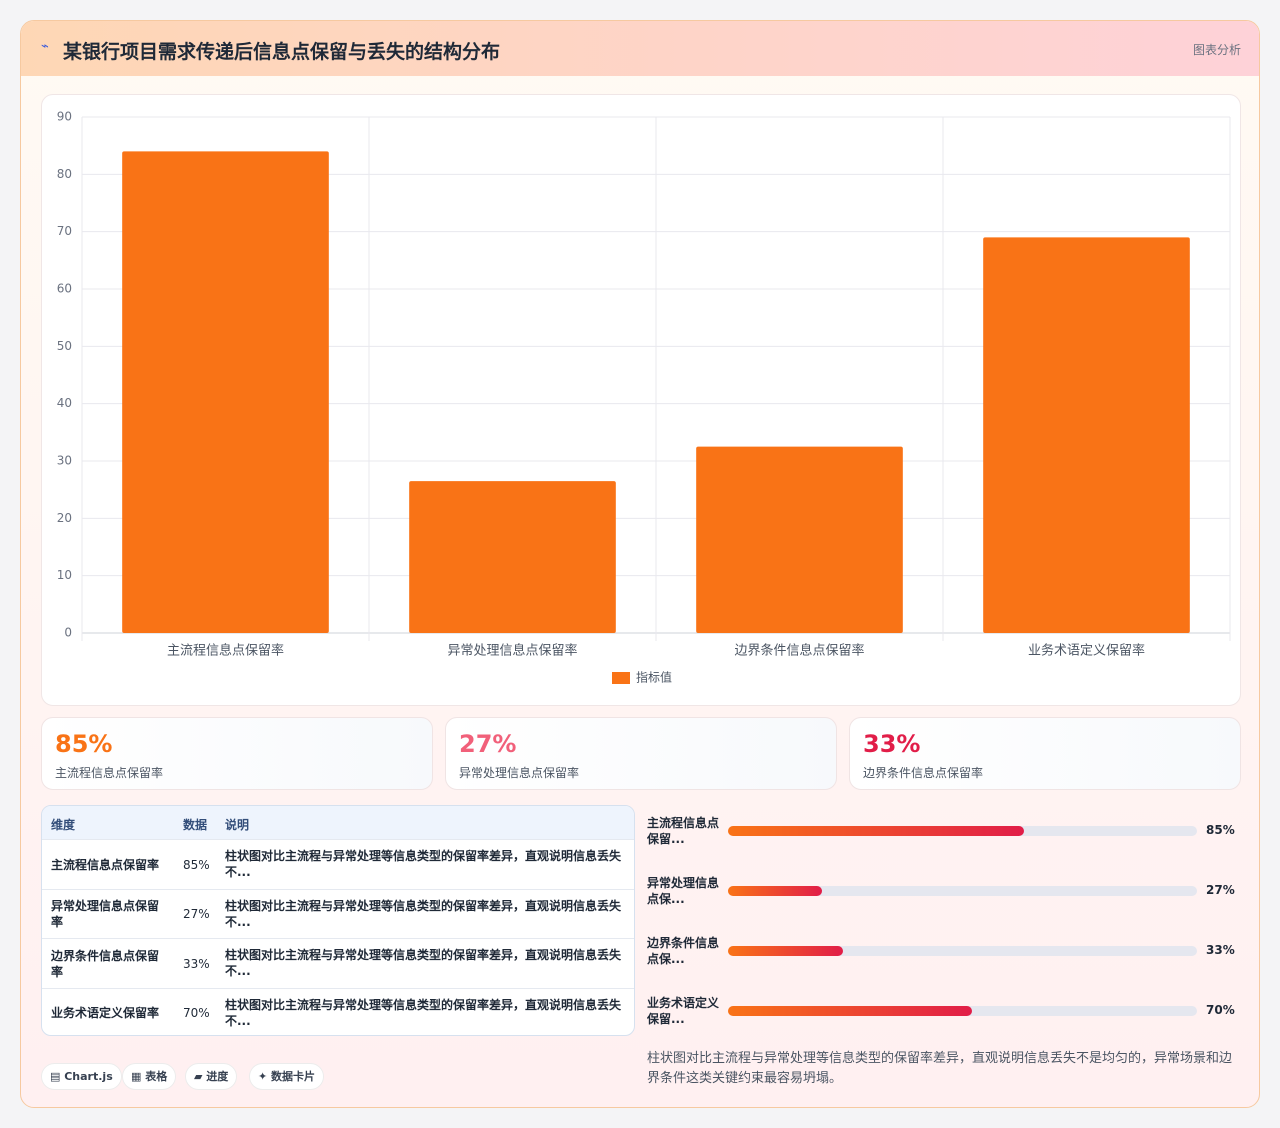  What do you see at coordinates (621, 678) in the screenshot?
I see `legend-swatch` at bounding box center [621, 678].